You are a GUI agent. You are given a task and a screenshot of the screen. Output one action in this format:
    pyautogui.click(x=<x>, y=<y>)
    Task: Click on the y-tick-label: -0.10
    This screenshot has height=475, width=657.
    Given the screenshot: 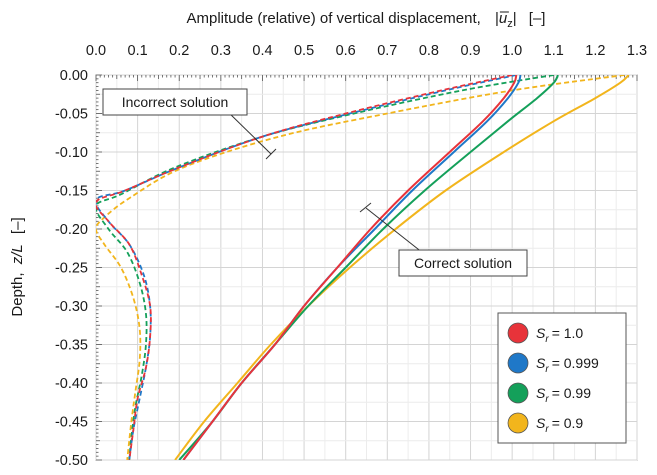 What is the action you would take?
    pyautogui.click(x=71, y=153)
    